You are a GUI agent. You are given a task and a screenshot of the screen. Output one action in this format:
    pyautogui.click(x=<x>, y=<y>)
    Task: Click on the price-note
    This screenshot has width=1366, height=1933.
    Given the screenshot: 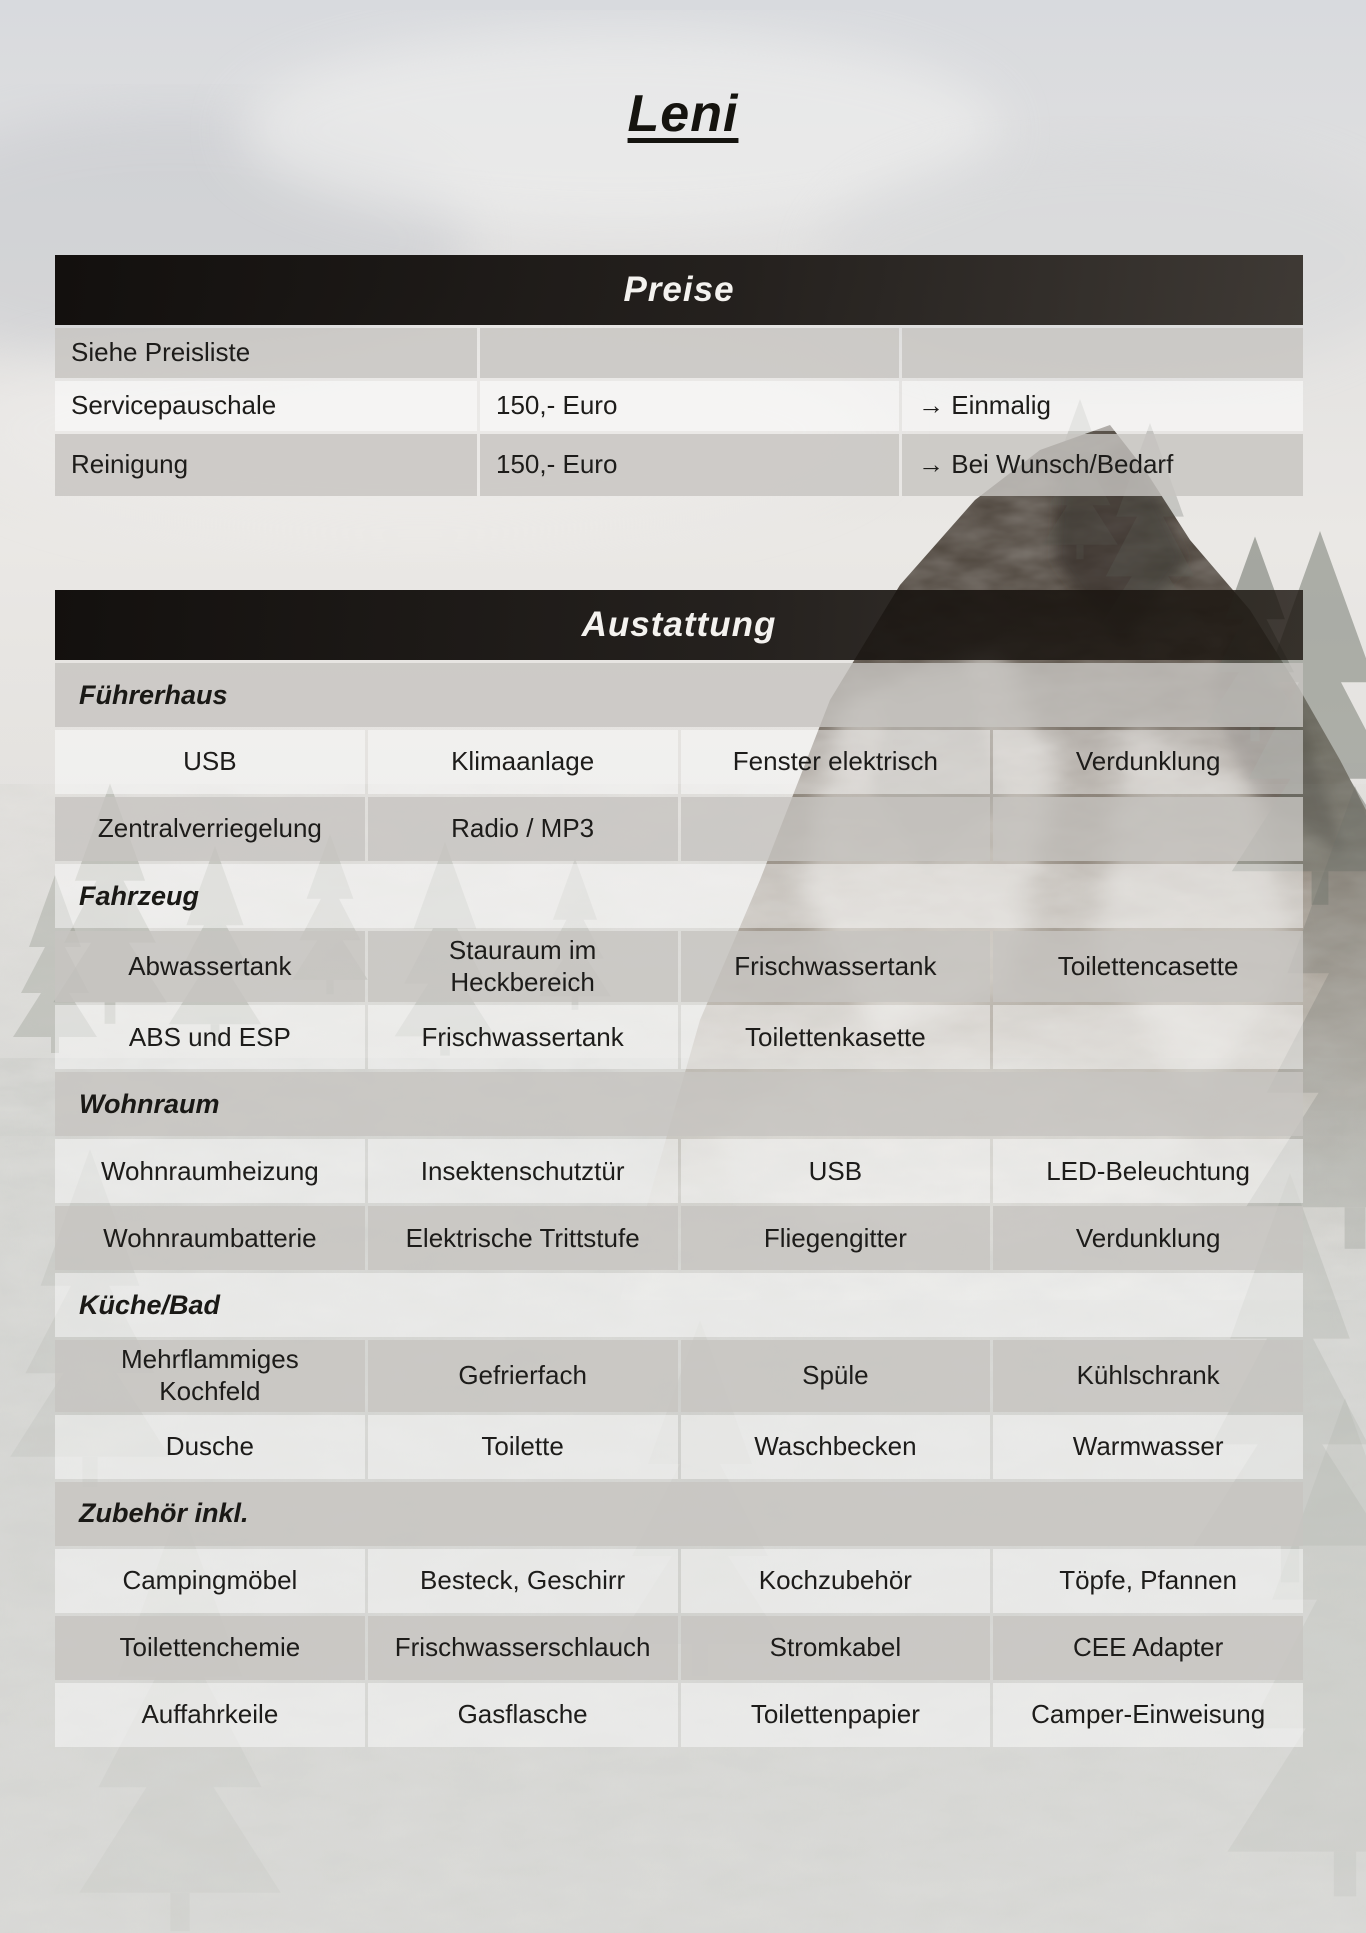 What is the action you would take?
    pyautogui.click(x=1102, y=353)
    